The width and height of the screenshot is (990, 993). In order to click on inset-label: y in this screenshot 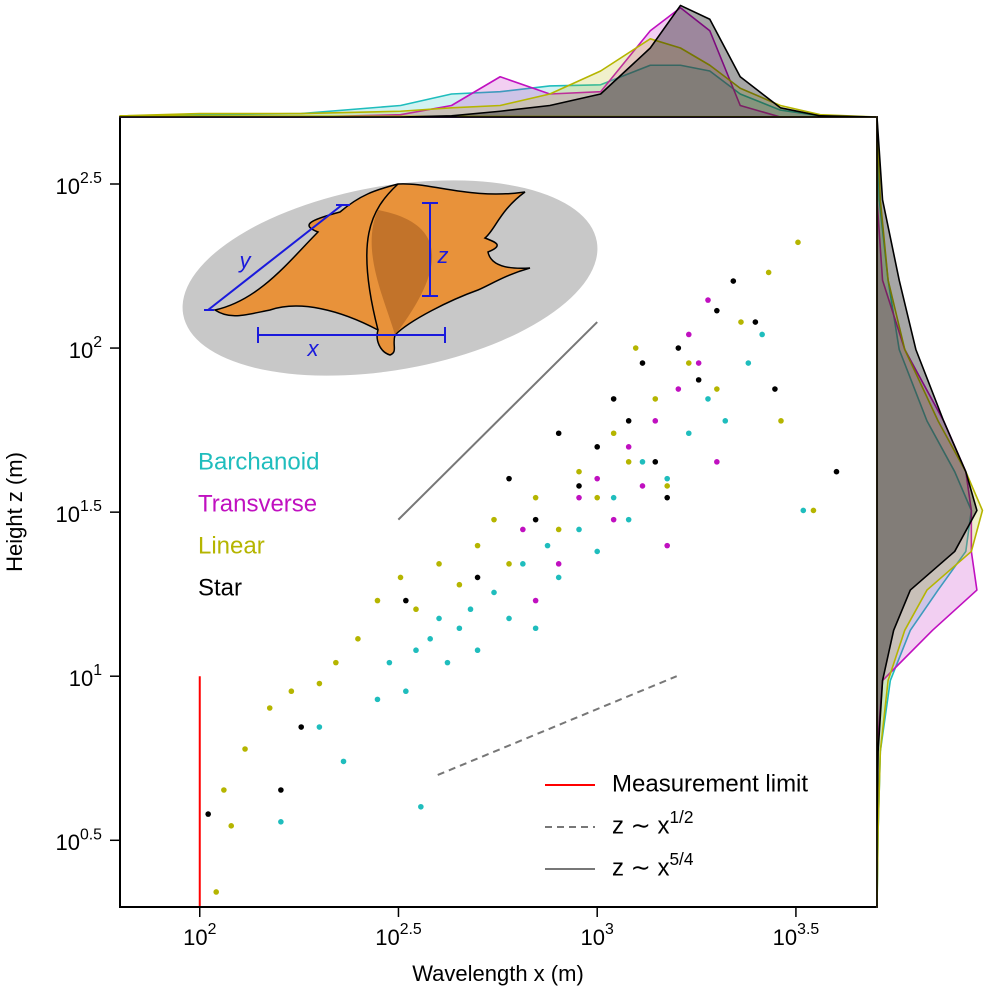, I will do `click(245, 260)`.